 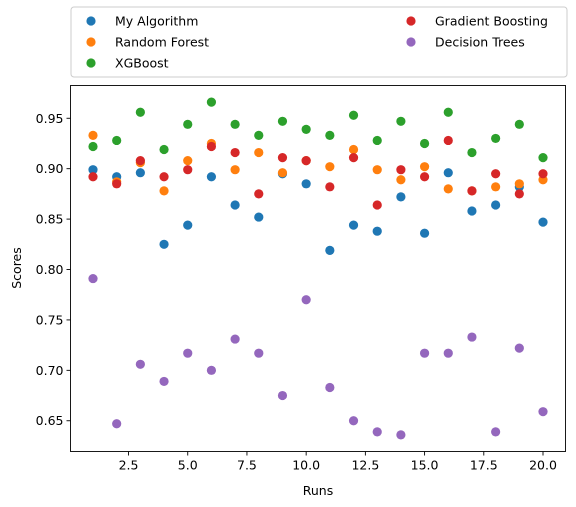 What do you see at coordinates (411, 21) in the screenshot?
I see `legend-marker-gradient-boosting` at bounding box center [411, 21].